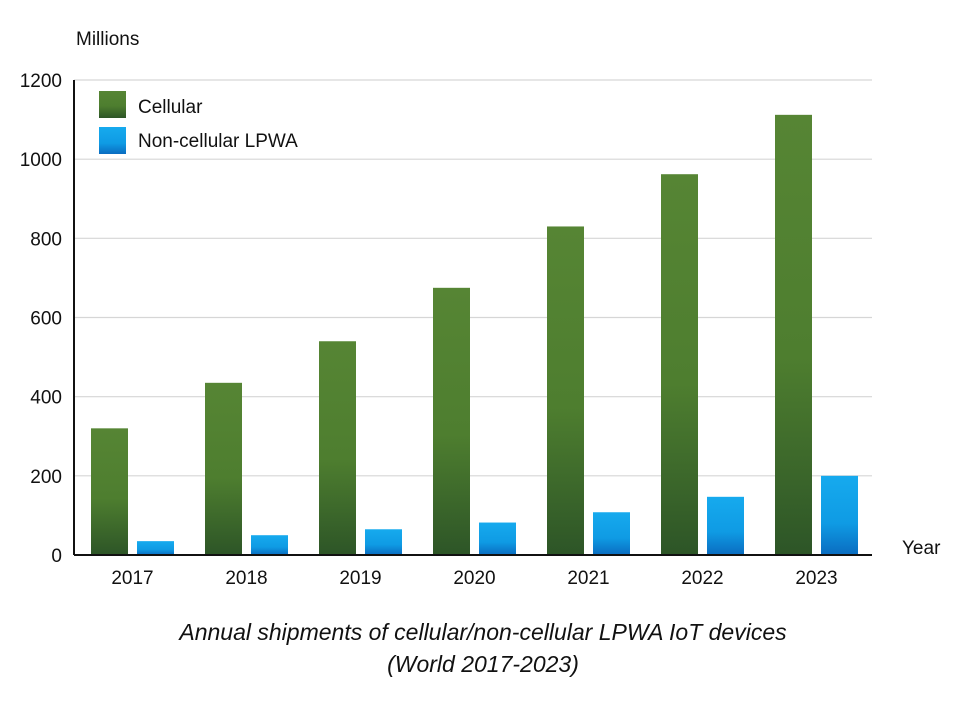  What do you see at coordinates (109, 491) in the screenshot?
I see `bar-cellular-2017` at bounding box center [109, 491].